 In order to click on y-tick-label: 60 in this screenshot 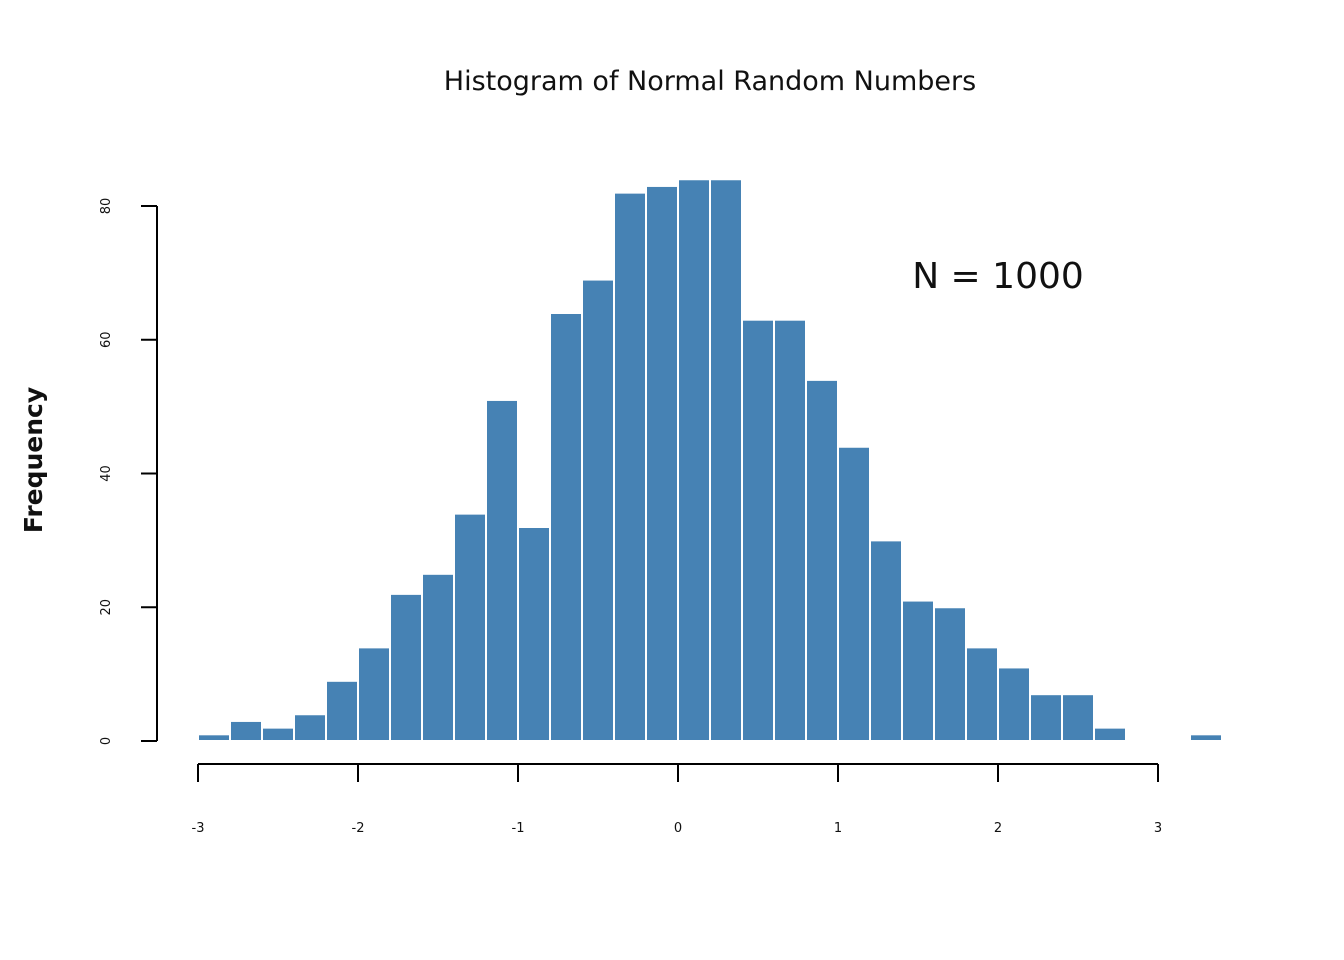, I will do `click(106, 339)`.